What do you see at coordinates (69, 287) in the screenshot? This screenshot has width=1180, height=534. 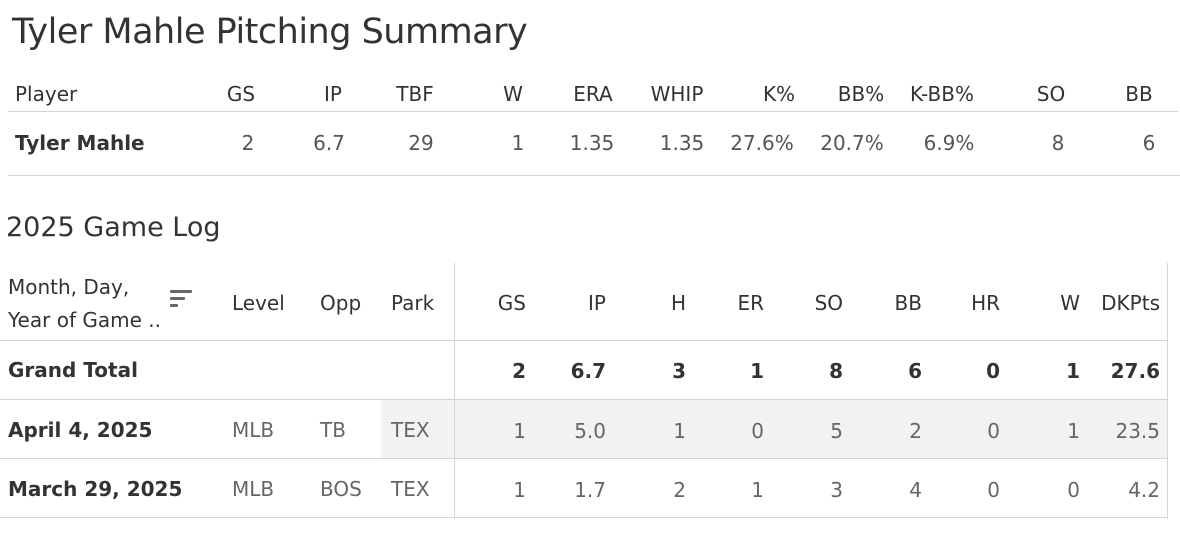 I see `header-date-line1: Month, Day,` at bounding box center [69, 287].